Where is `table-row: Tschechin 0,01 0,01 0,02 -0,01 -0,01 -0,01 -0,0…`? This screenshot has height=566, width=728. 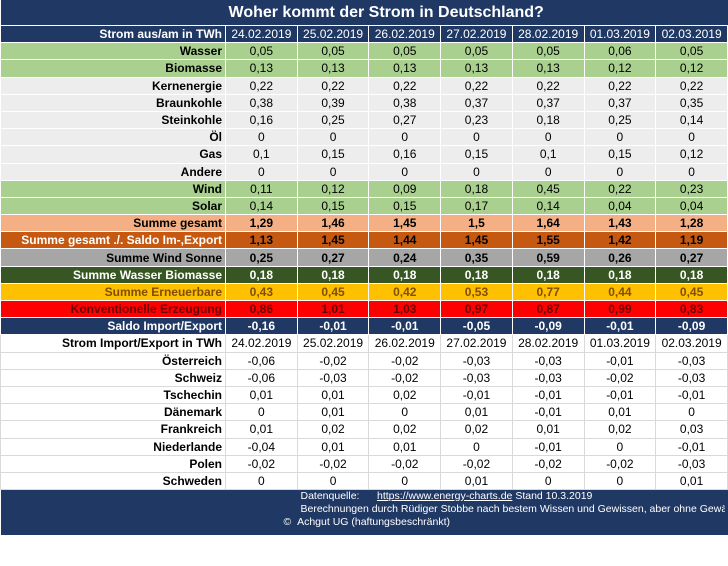
table-row: Tschechin 0,01 0,01 0,02 -0,01 -0,01 -0,01 -0,0… is located at coordinates (364, 395).